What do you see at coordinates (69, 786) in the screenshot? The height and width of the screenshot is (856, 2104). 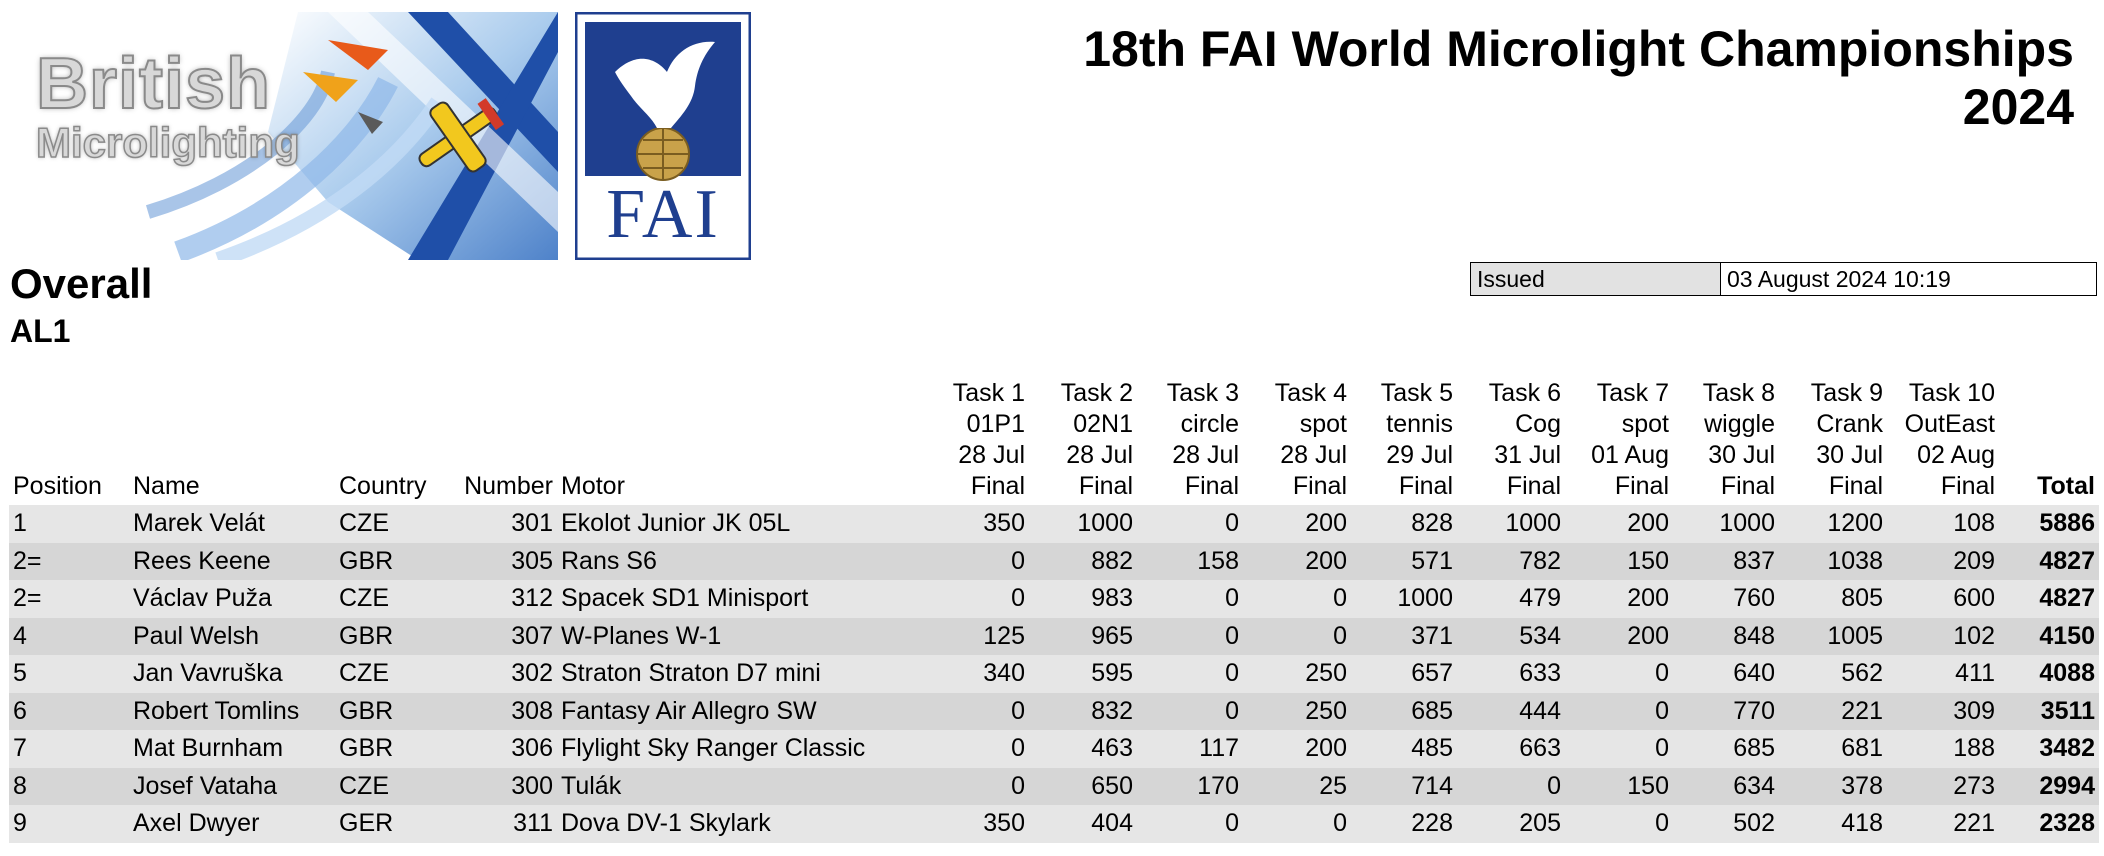 I see `cell-position: 8` at bounding box center [69, 786].